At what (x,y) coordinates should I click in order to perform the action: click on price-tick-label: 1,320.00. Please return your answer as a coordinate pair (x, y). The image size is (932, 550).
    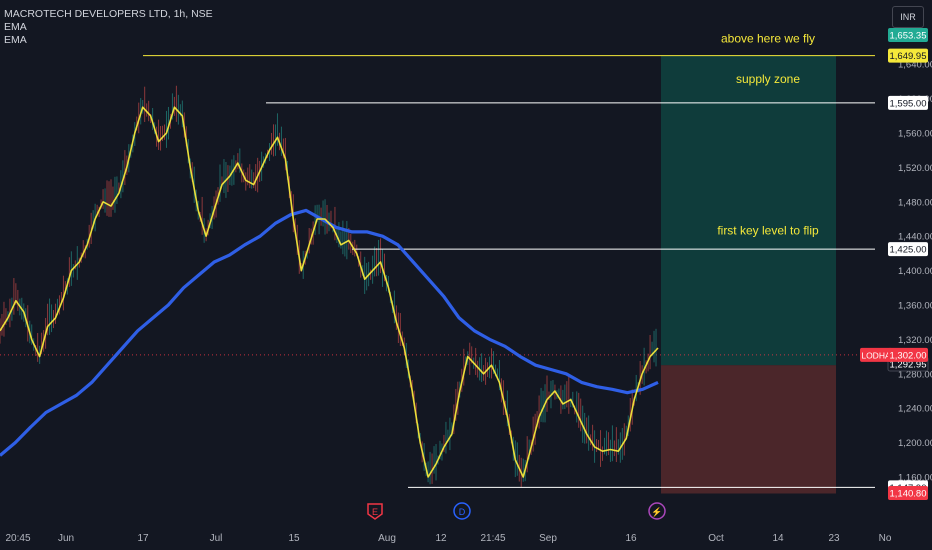
    Looking at the image, I should click on (915, 340).